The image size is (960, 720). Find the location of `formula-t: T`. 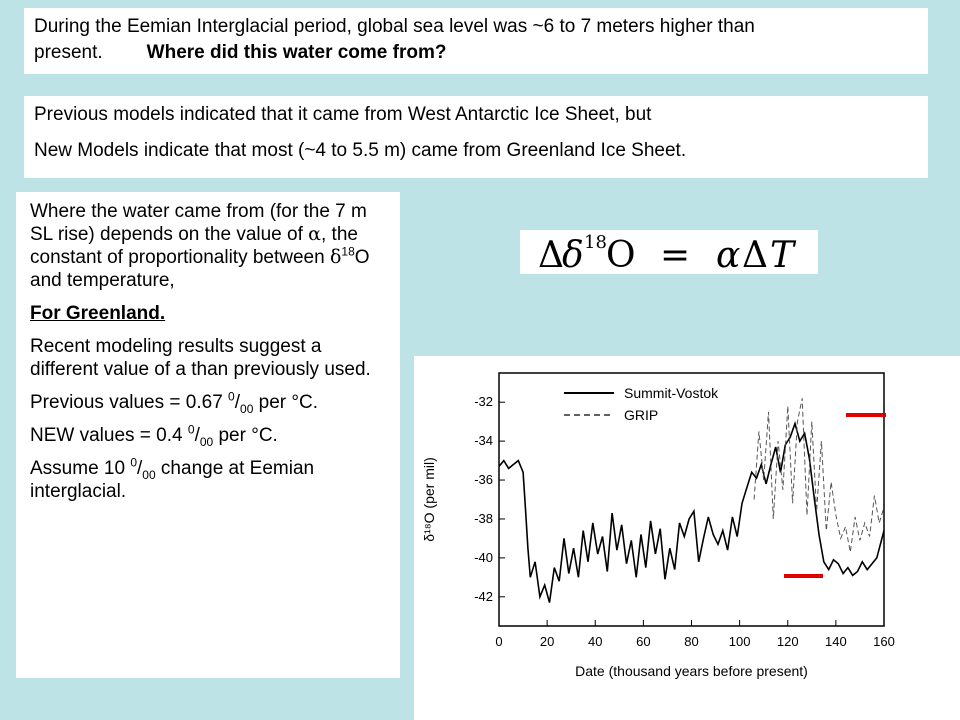

formula-t: T is located at coordinates (783, 254).